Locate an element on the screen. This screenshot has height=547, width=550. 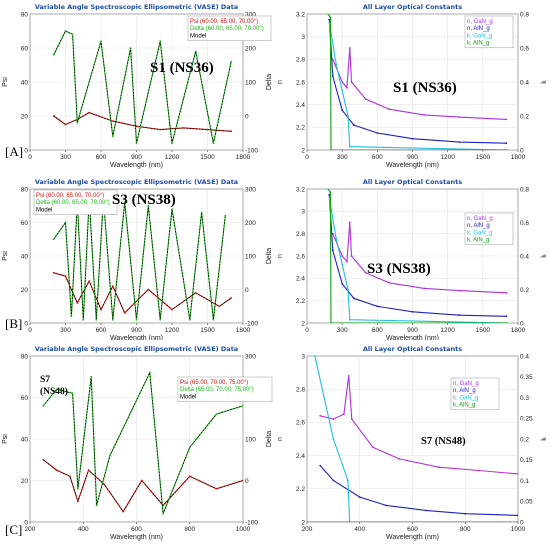
y2-axis-label: Delta is located at coordinates (269, 256).